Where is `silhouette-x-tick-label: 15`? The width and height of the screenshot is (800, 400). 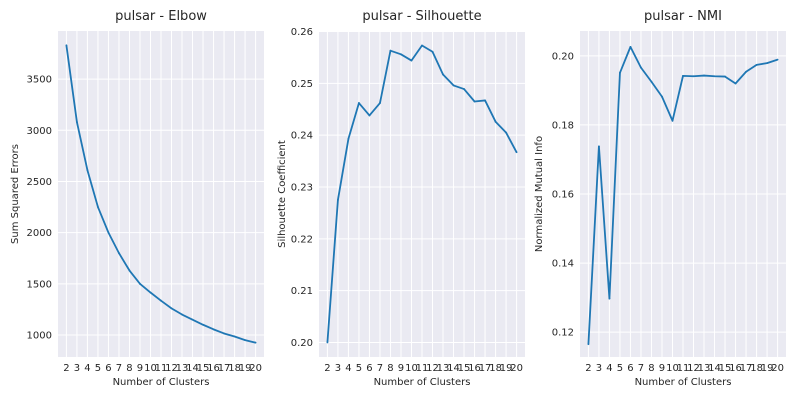
silhouette-x-tick-label: 15 is located at coordinates (464, 368).